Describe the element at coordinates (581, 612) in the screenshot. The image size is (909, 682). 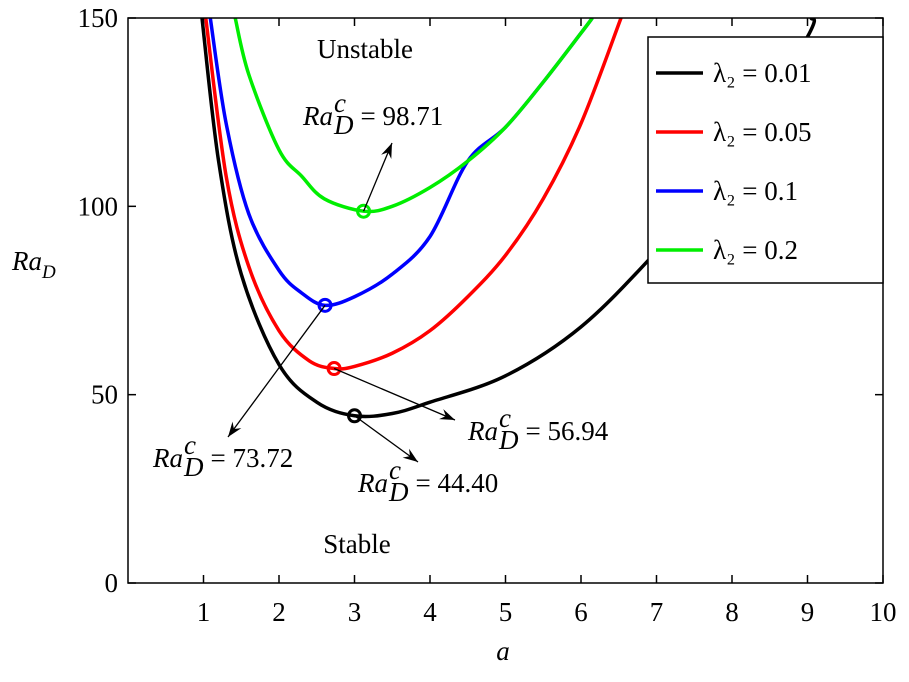
I see `x-tick-label: 6` at that location.